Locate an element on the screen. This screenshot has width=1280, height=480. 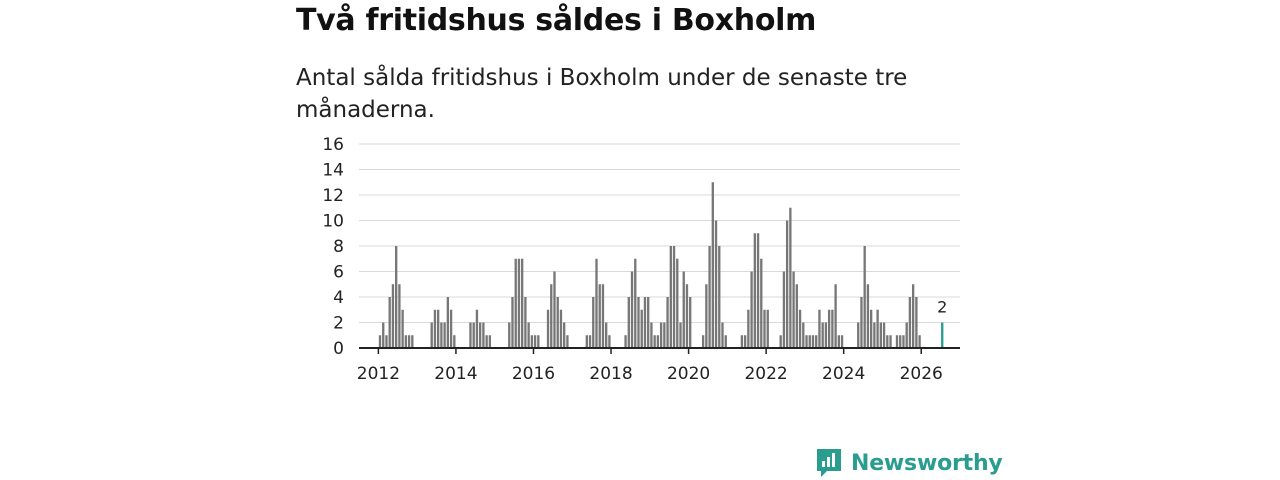
y-tick-label: 2 is located at coordinates (338, 324).